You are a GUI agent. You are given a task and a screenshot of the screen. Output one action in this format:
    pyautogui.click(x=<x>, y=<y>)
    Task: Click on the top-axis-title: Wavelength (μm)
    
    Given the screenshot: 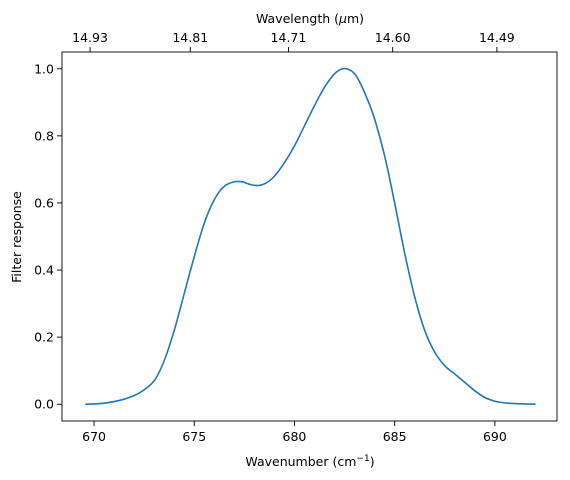 What is the action you would take?
    pyautogui.click(x=310, y=18)
    